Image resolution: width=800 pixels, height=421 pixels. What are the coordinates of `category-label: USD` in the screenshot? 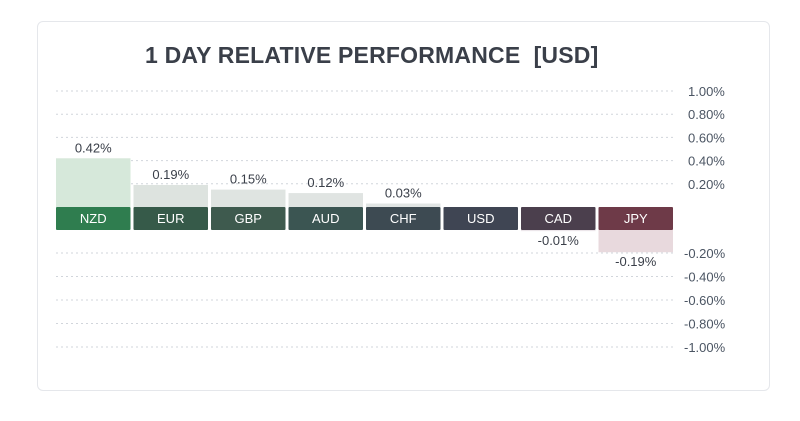 It's located at (480, 218).